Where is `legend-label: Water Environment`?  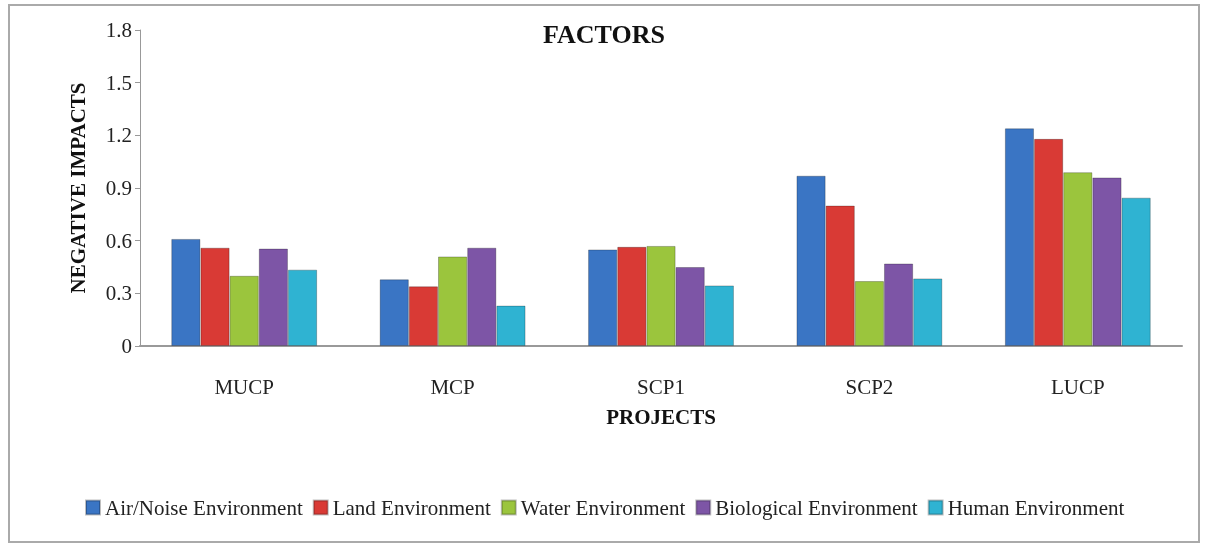 legend-label: Water Environment is located at coordinates (603, 507).